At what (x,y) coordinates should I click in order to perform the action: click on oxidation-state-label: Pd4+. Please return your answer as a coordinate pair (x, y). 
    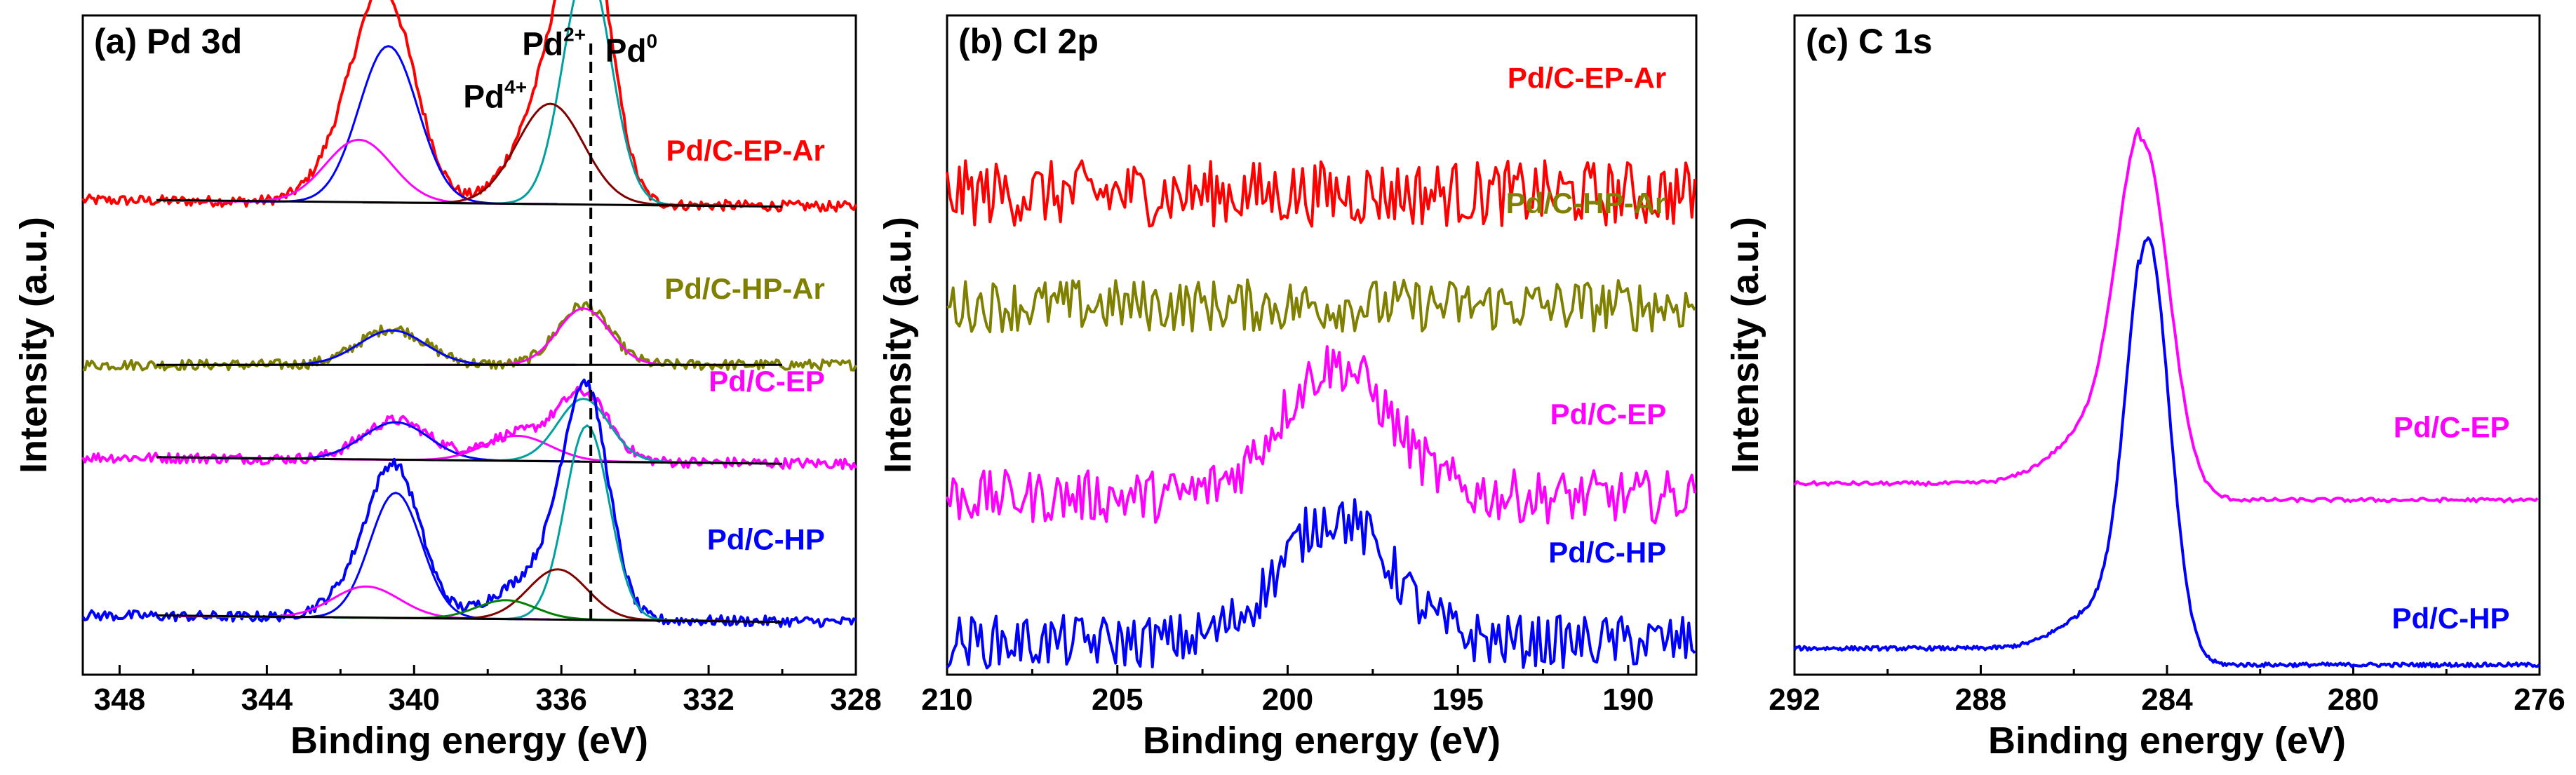
    Looking at the image, I should click on (495, 95).